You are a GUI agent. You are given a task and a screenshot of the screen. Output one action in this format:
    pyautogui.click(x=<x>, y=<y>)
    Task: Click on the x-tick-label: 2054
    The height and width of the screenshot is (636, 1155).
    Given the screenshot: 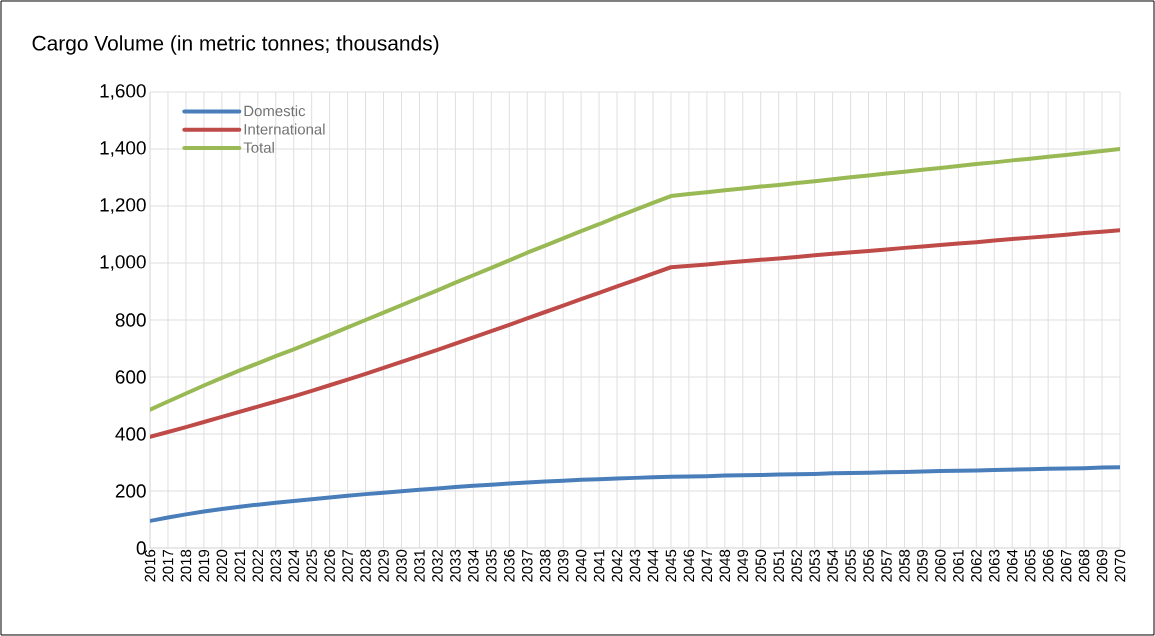 What is the action you would take?
    pyautogui.click(x=832, y=565)
    